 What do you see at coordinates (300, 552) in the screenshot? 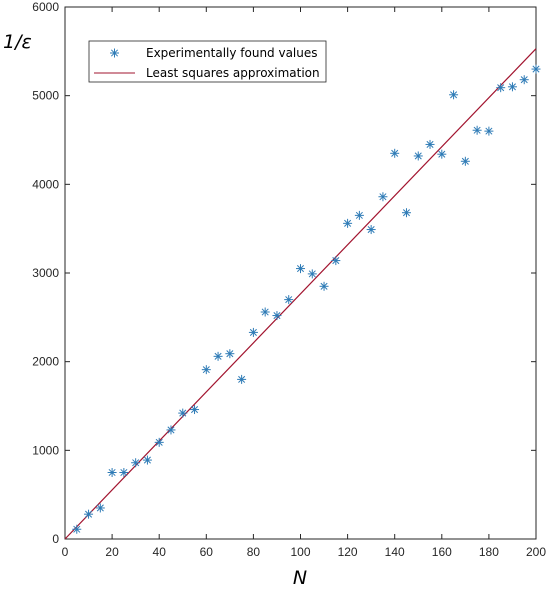
I see `x-tick-label: 100` at bounding box center [300, 552].